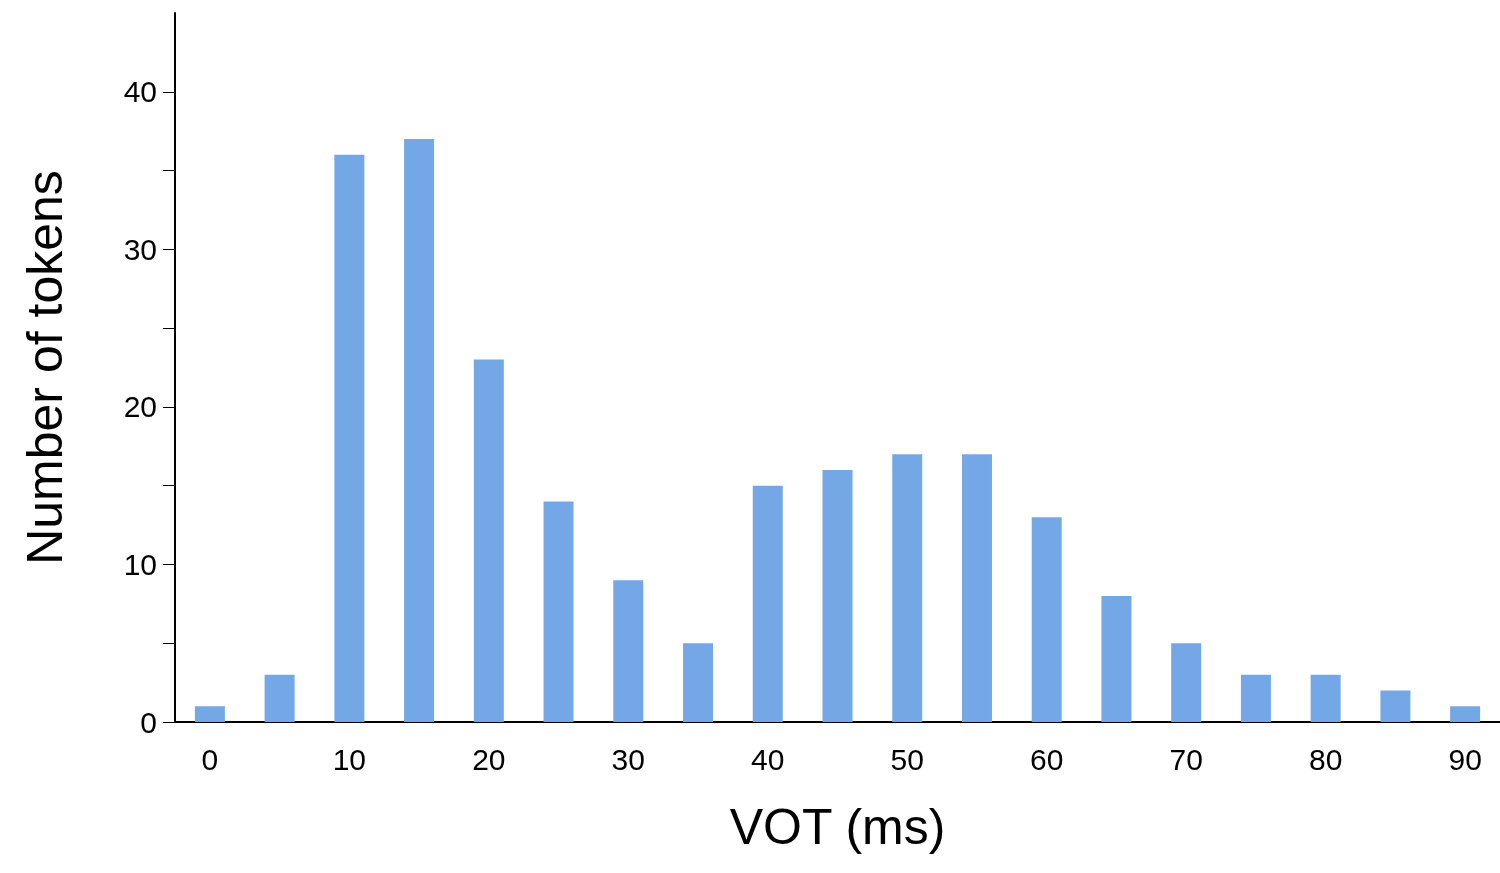 The image size is (1500, 873). I want to click on y-tick-label: 40, so click(140, 92).